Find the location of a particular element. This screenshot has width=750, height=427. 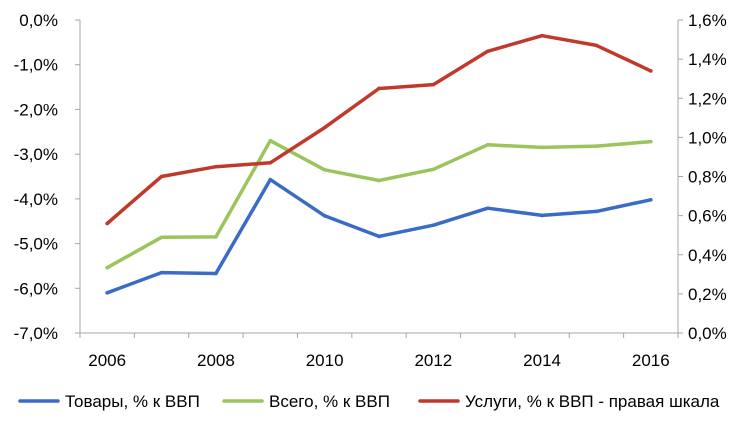

left-y-tick-label: -3,0% is located at coordinates (36, 154).